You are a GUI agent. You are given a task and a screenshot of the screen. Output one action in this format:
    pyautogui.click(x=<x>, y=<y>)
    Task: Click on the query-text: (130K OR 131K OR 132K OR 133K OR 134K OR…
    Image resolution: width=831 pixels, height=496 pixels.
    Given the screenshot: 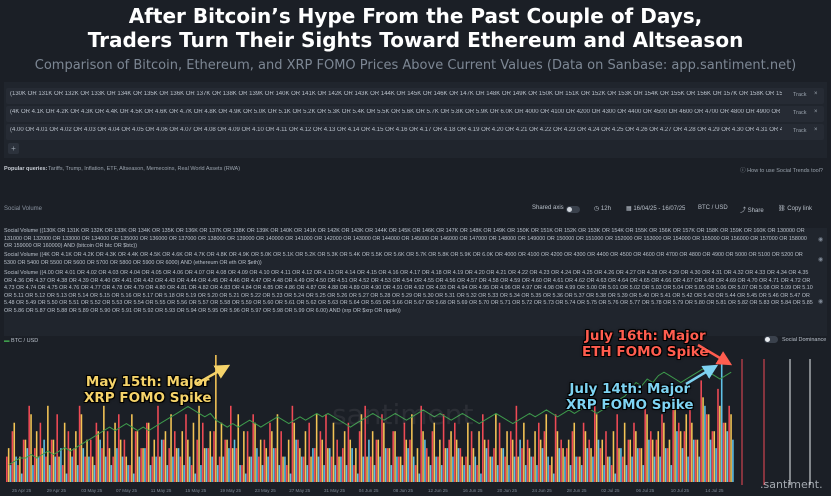 What is the action you would take?
    pyautogui.click(x=396, y=94)
    